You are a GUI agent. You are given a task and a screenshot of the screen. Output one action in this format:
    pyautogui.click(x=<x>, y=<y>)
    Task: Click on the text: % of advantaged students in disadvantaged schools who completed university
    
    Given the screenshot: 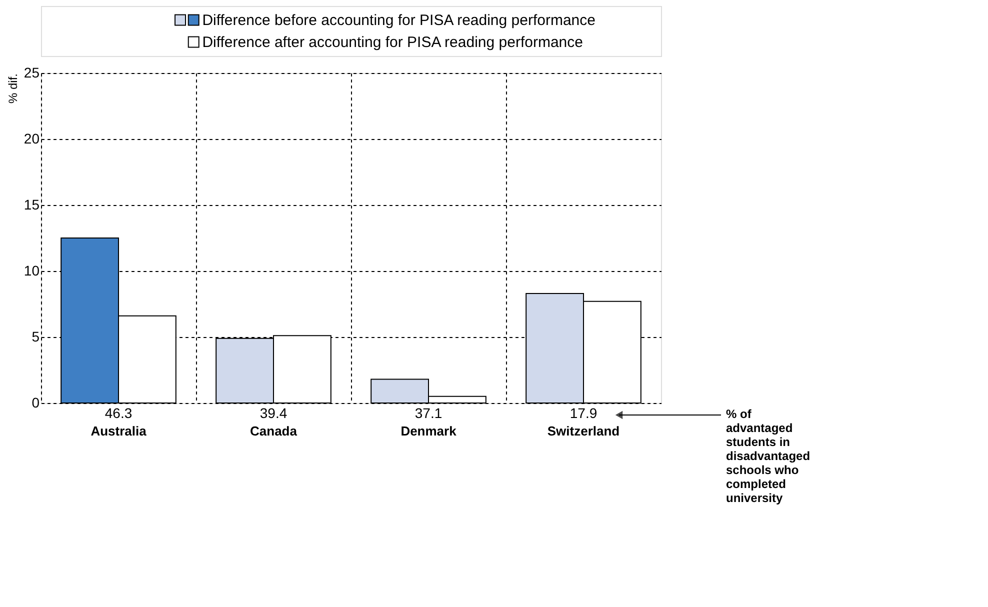 What is the action you would take?
    pyautogui.click(x=768, y=456)
    